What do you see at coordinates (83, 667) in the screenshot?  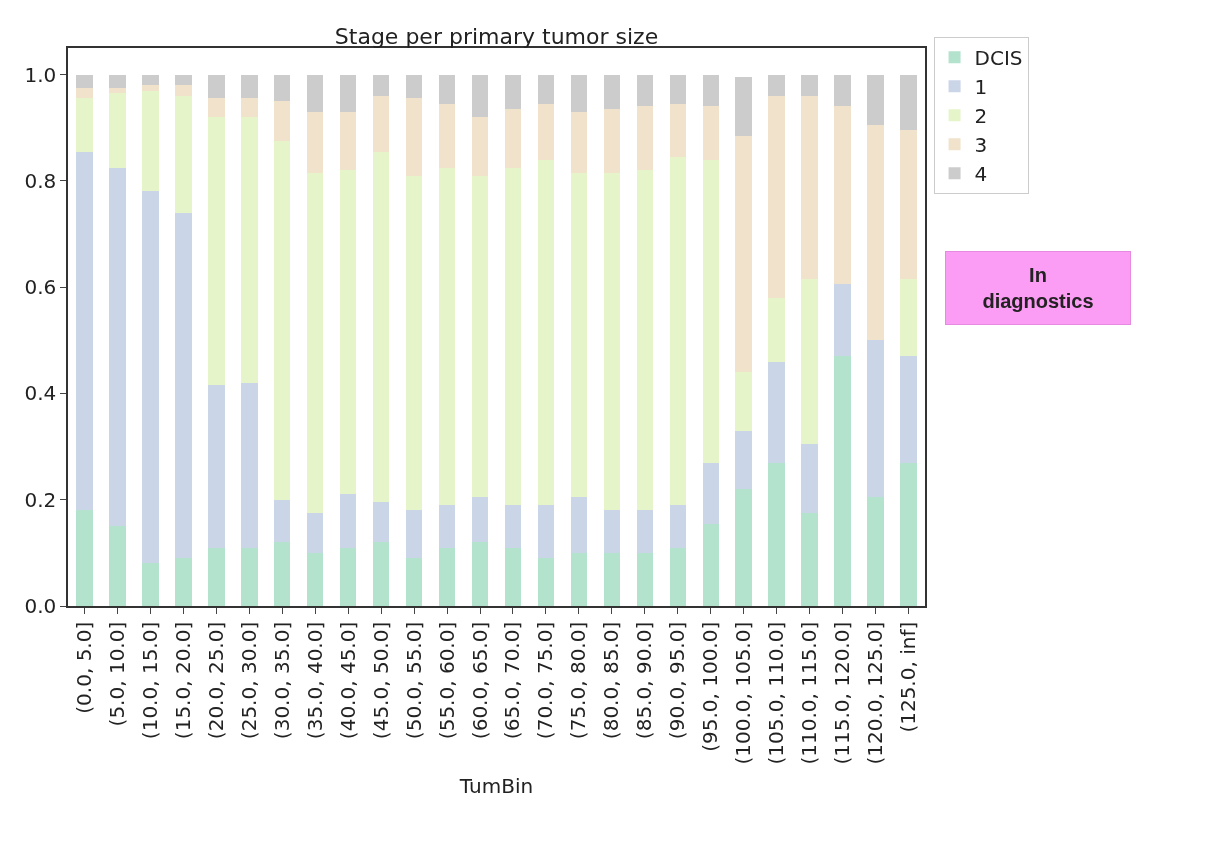 I see `x-tick-label: (0.0, 5.0]` at bounding box center [83, 667].